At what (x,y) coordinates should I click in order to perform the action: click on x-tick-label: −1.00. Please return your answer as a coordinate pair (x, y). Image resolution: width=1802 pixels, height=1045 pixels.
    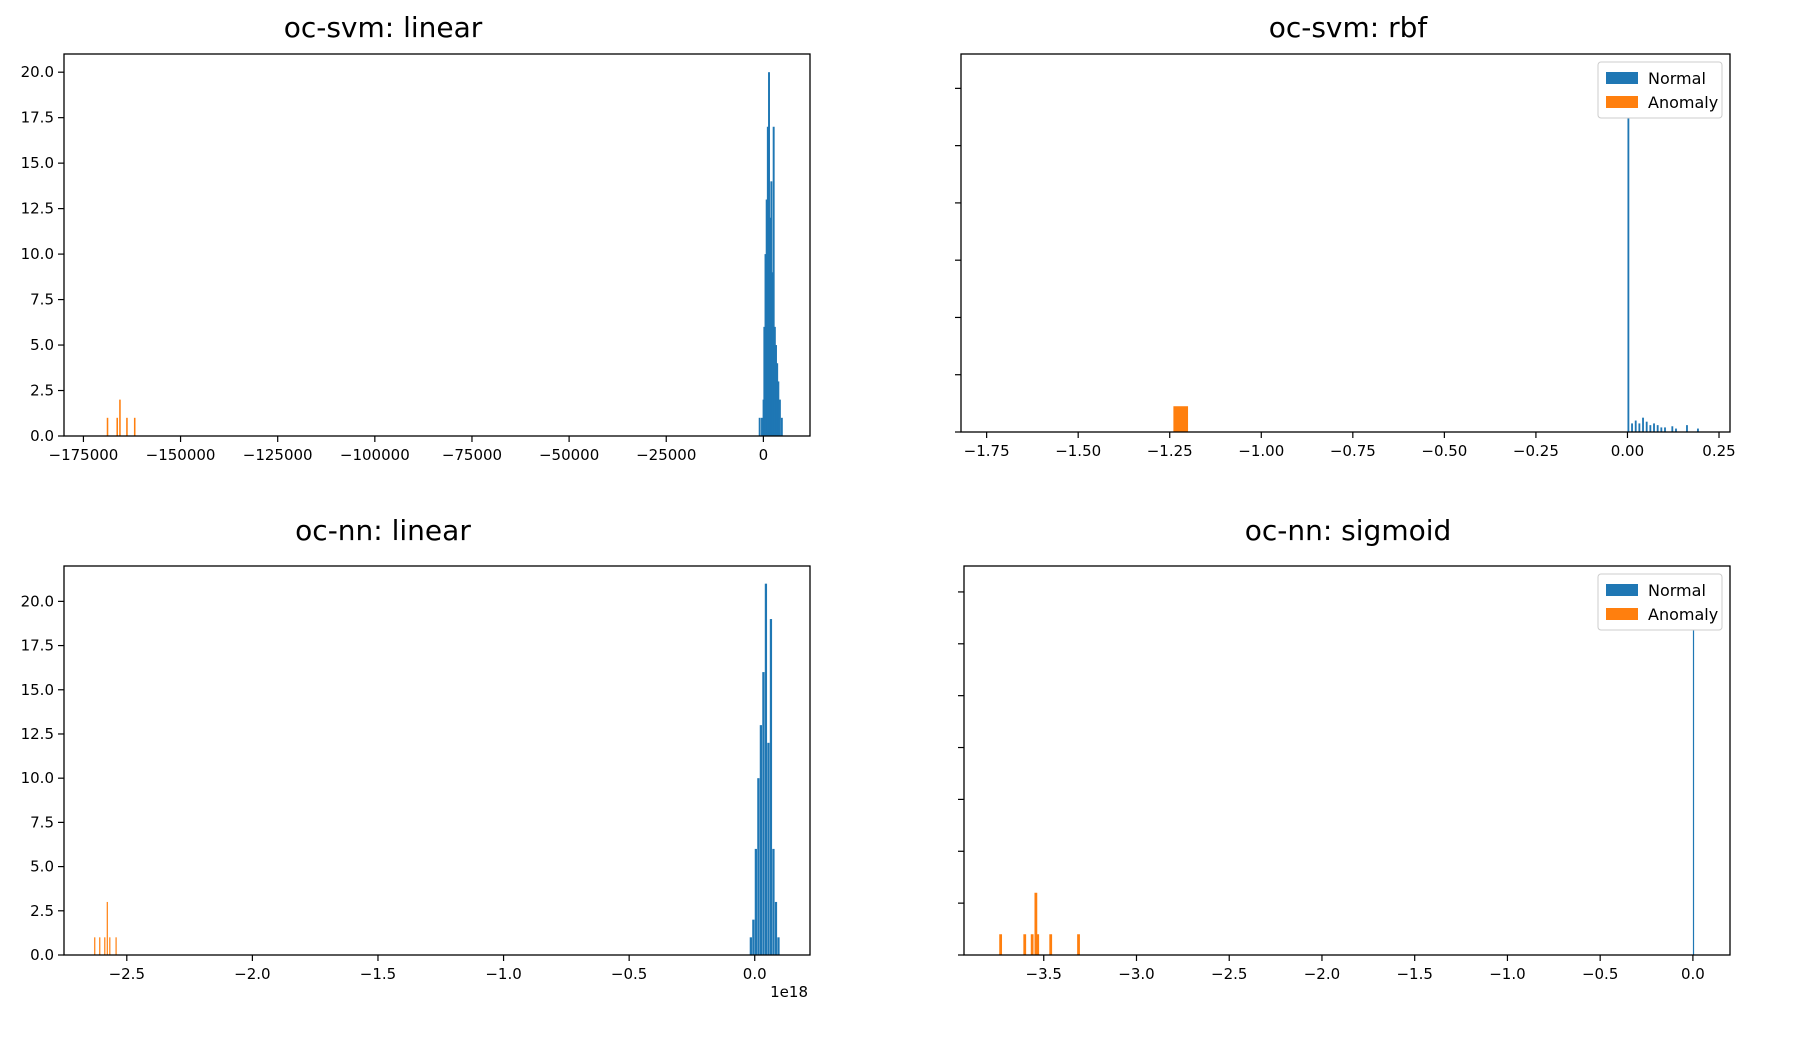
    Looking at the image, I should click on (1261, 451).